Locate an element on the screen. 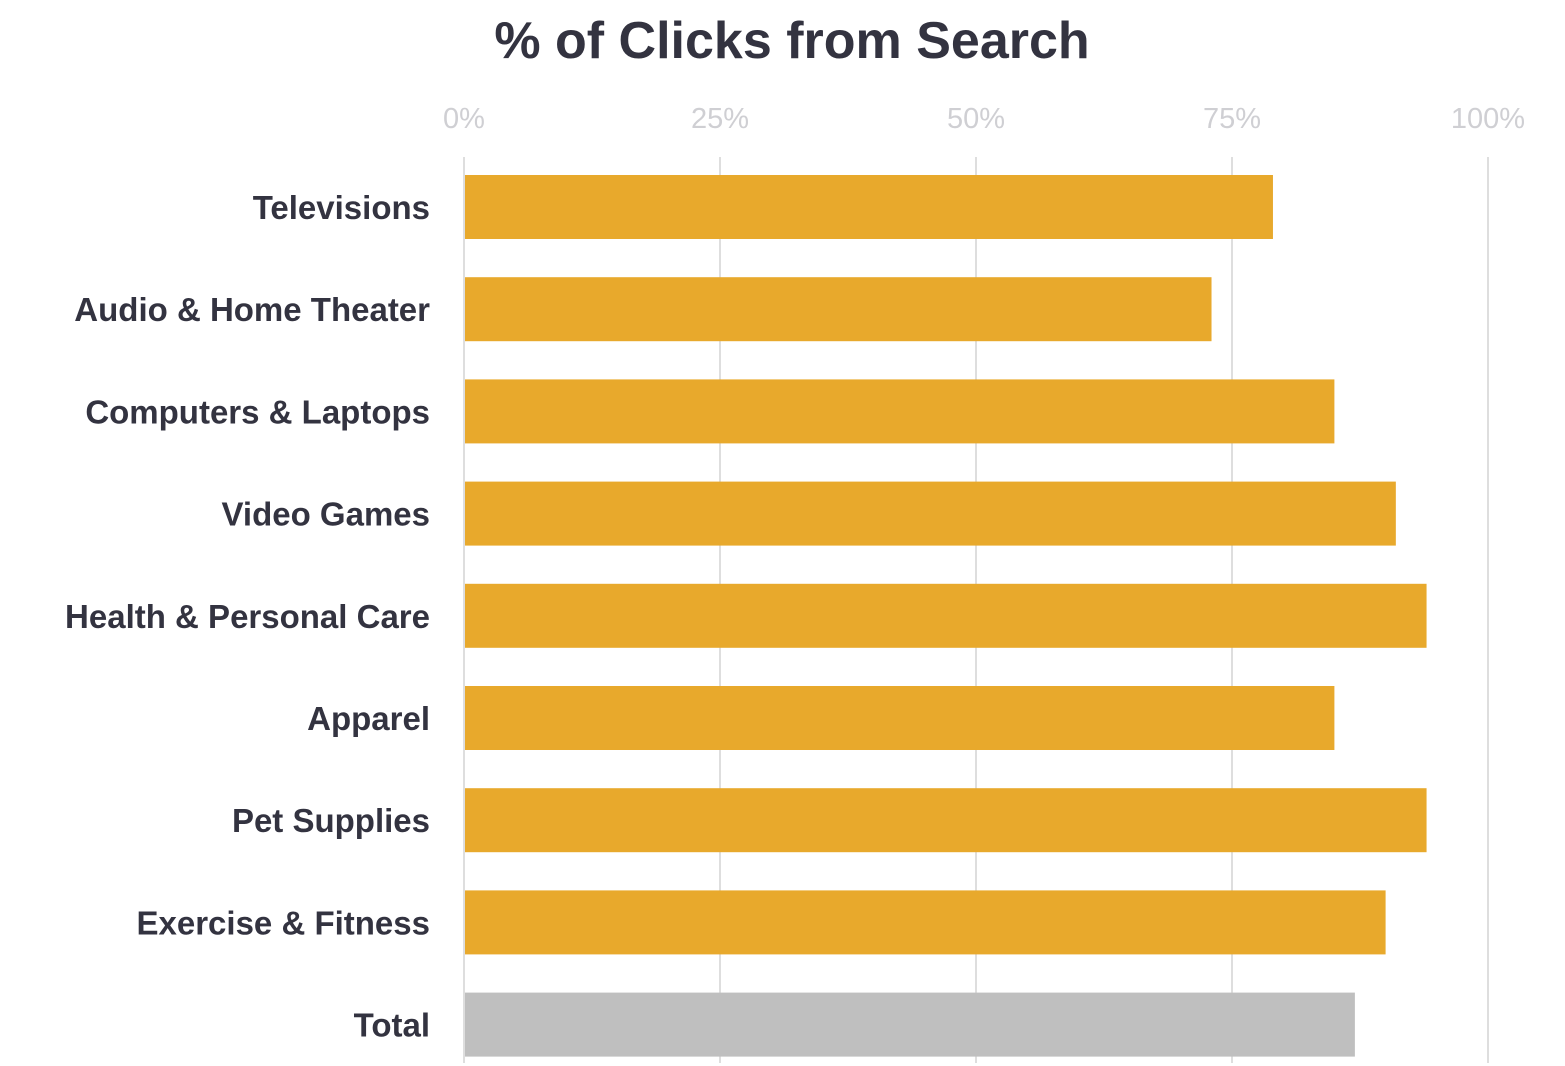  bar-pet-supplies is located at coordinates (946, 820).